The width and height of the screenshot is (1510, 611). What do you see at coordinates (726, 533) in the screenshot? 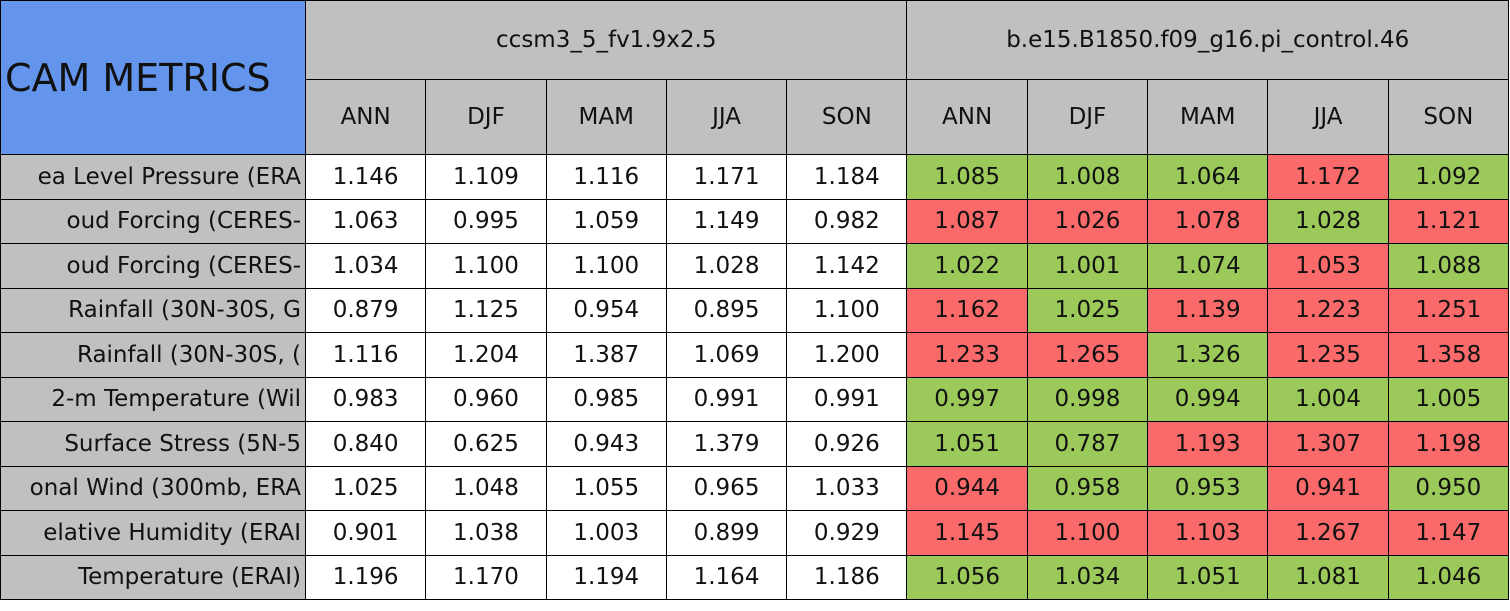
I see `value-cell: 0.899` at bounding box center [726, 533].